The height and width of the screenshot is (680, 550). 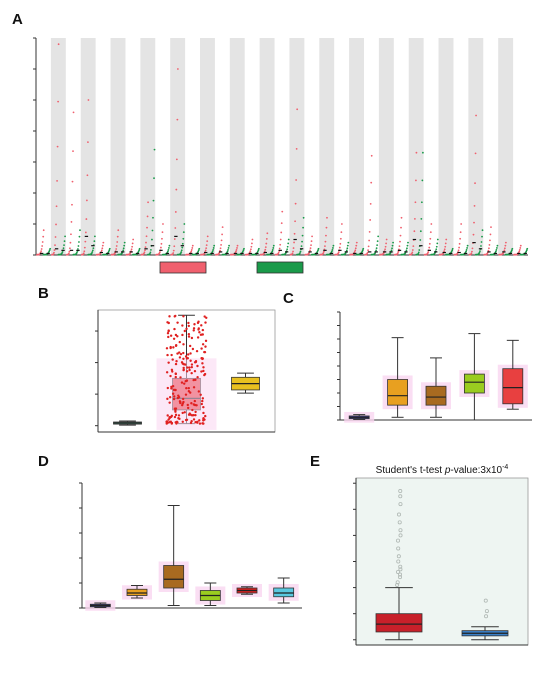 What do you see at coordinates (237, 146) in the screenshot?
I see `band-laml` at bounding box center [237, 146].